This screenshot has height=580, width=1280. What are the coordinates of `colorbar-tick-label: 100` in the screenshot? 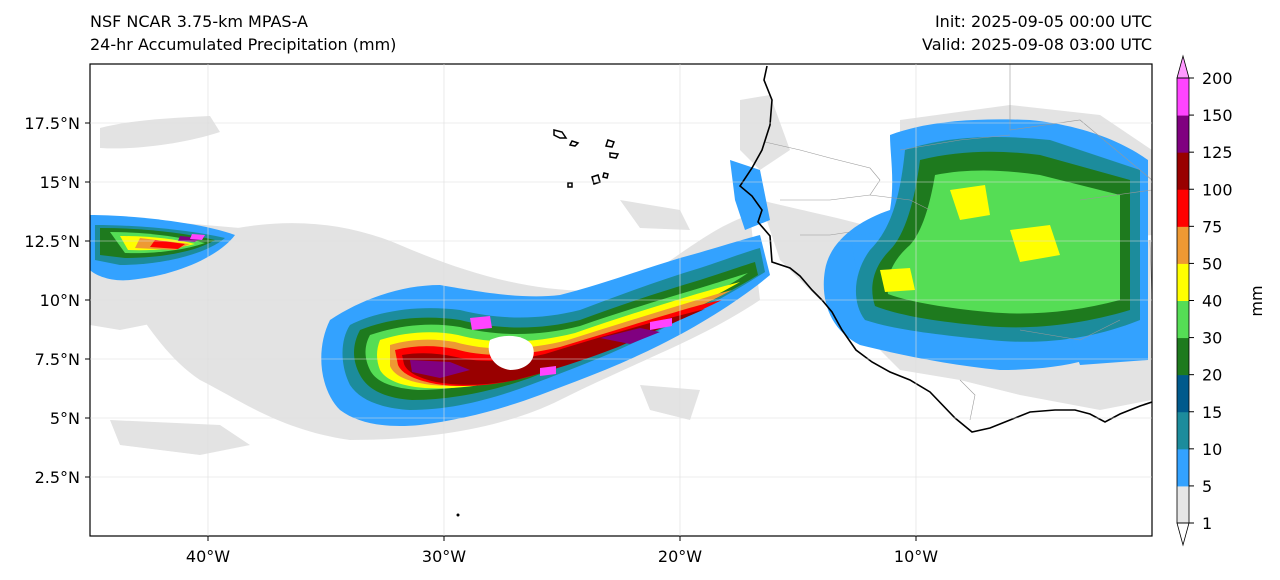 It's located at (1217, 189).